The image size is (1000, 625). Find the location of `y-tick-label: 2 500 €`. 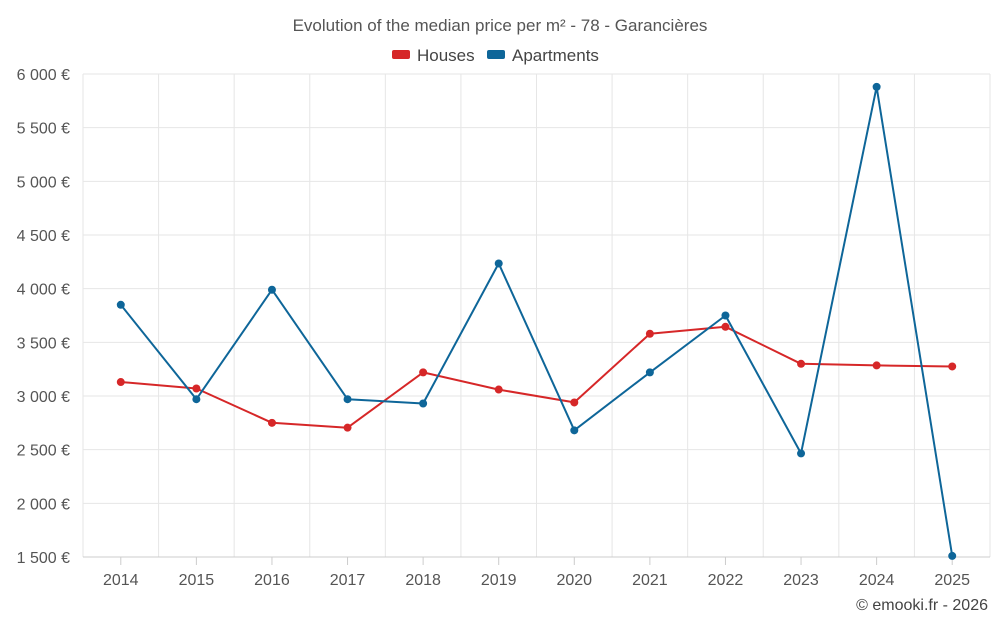

y-tick-label: 2 500 € is located at coordinates (43, 451).